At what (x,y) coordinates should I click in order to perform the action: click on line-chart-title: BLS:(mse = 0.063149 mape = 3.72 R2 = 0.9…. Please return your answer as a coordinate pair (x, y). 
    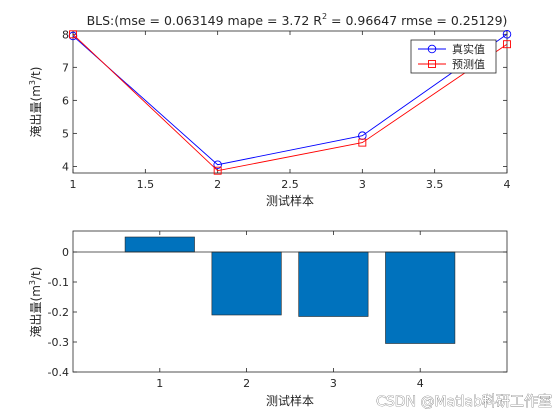
    Looking at the image, I should click on (297, 20).